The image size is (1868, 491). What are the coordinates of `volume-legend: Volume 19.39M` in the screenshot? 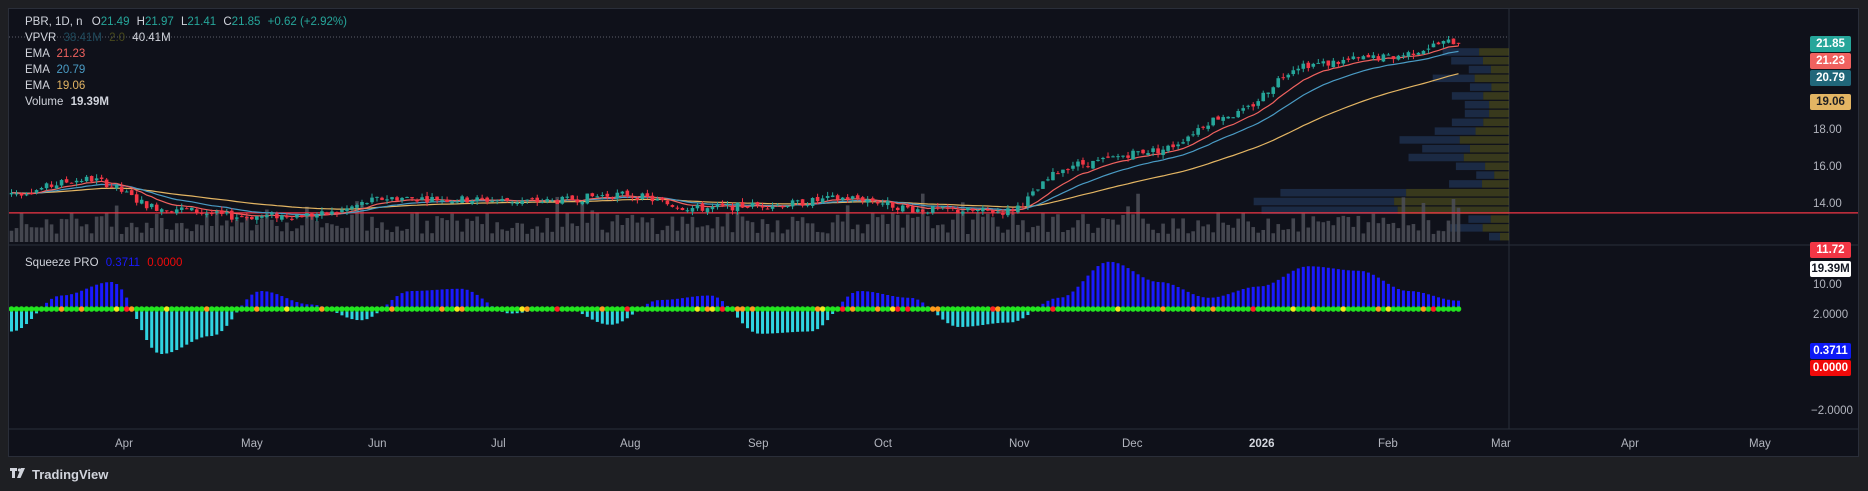 It's located at (67, 102).